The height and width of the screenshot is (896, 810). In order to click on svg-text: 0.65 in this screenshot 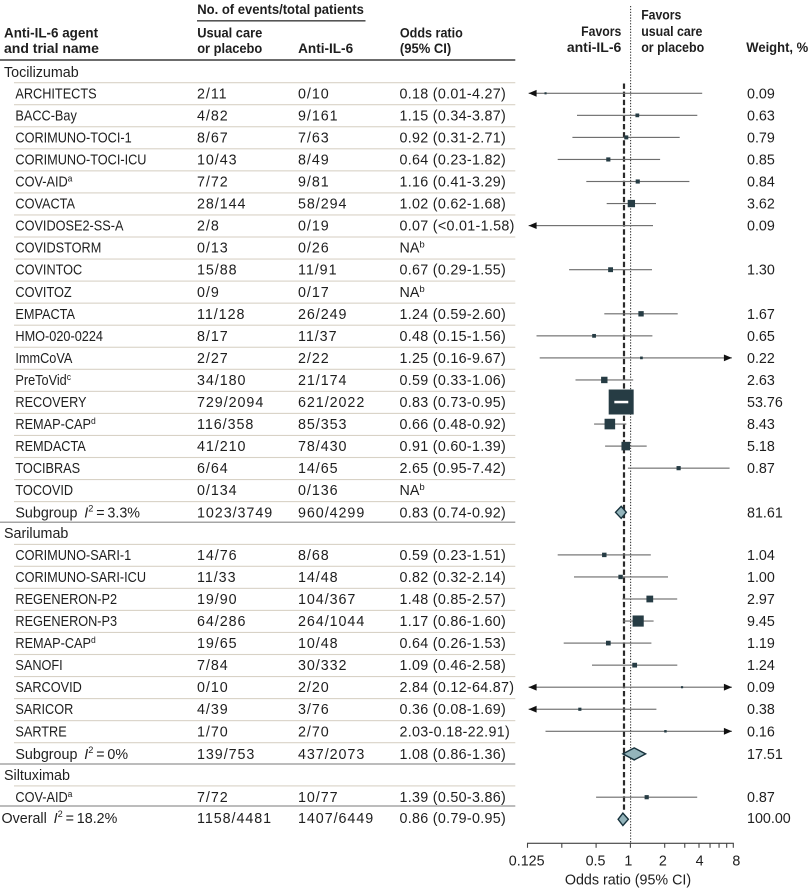, I will do `click(761, 337)`.